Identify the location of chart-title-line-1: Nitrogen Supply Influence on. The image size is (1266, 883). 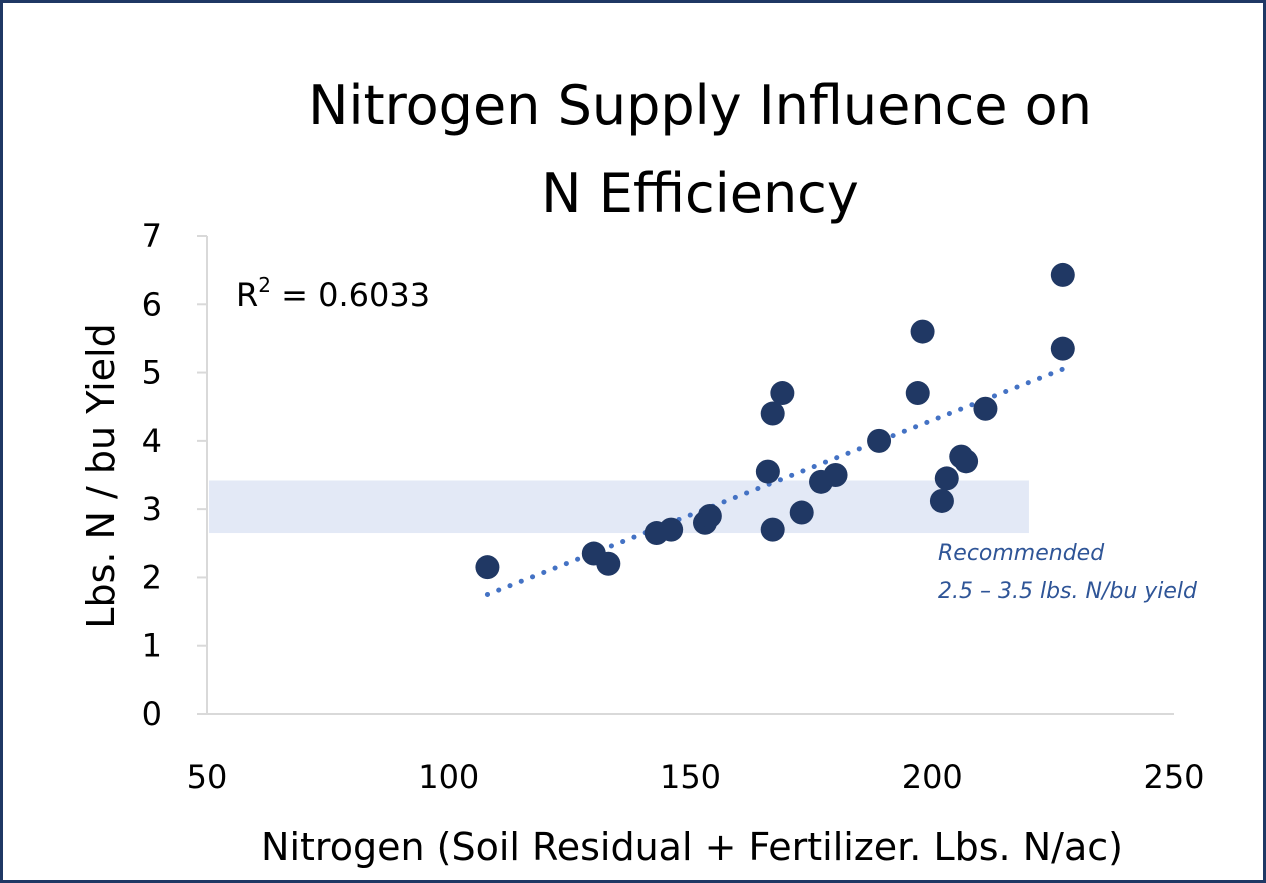
(700, 105).